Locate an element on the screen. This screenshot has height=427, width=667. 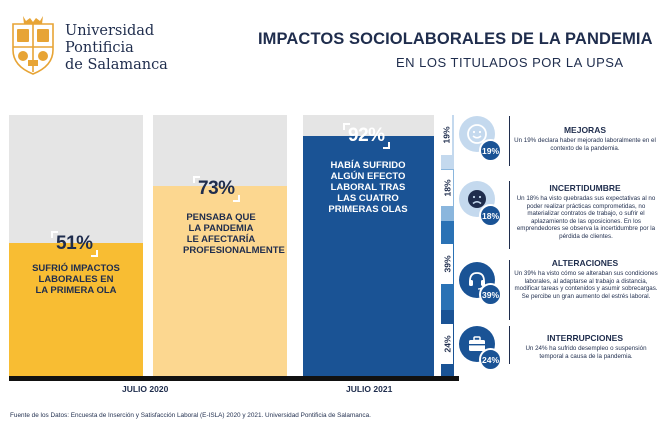
incertidumbre-pct-badge: 18% is located at coordinates (490, 215).